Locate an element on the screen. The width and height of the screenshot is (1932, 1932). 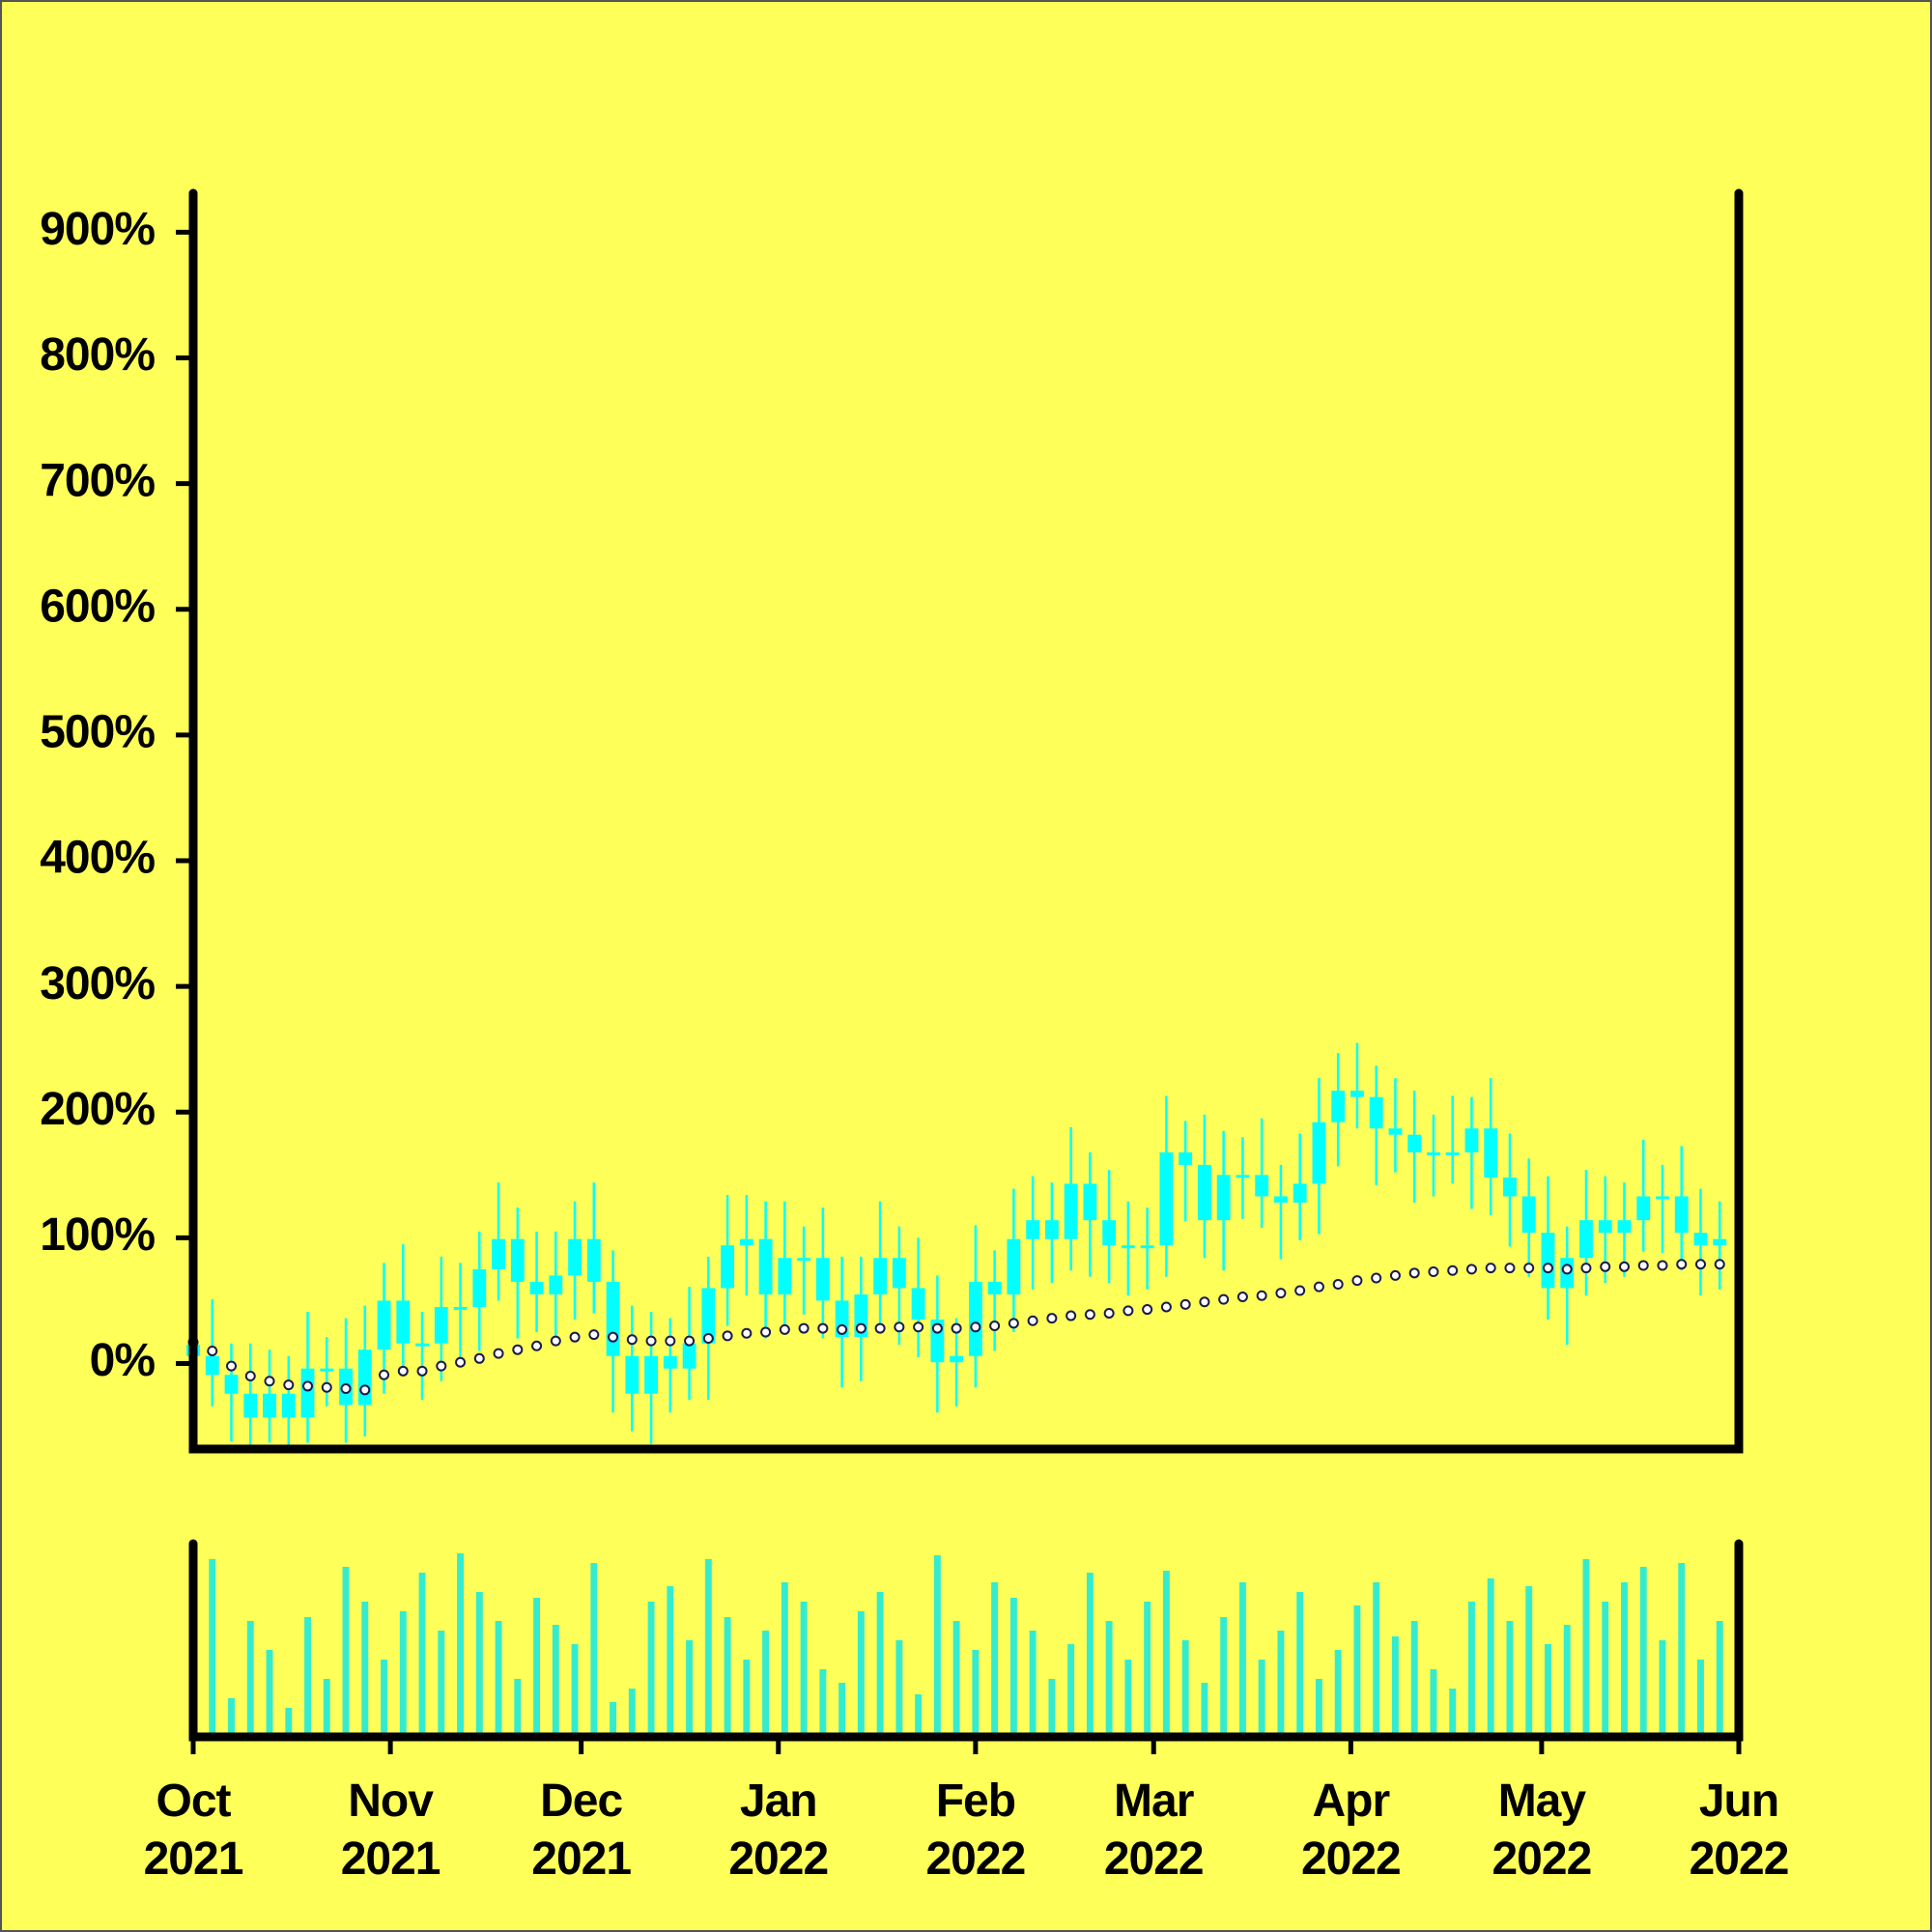
x-tick-label: Nov 2021 is located at coordinates (390, 1830).